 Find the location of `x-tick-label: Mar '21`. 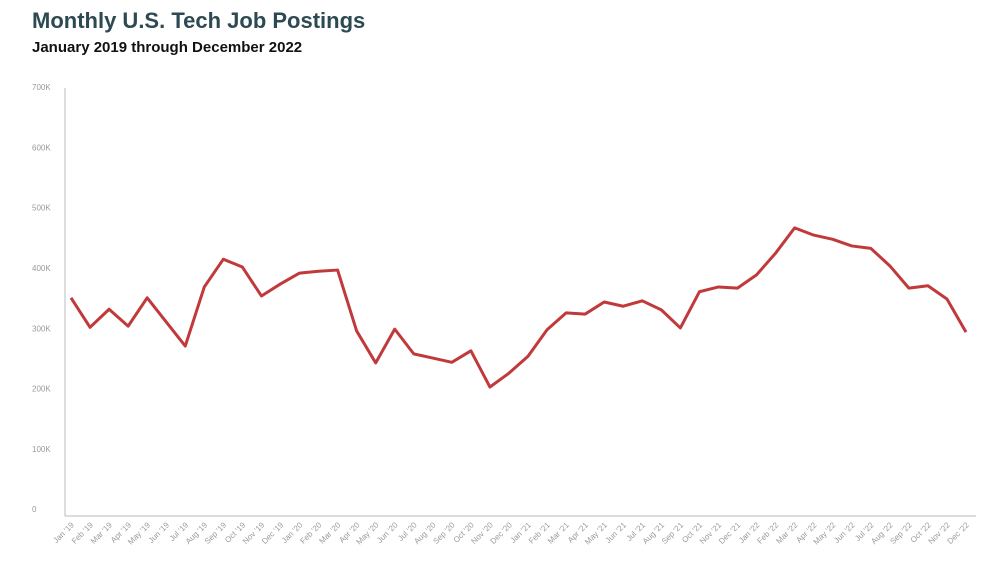

x-tick-label: Mar '21 is located at coordinates (558, 532).